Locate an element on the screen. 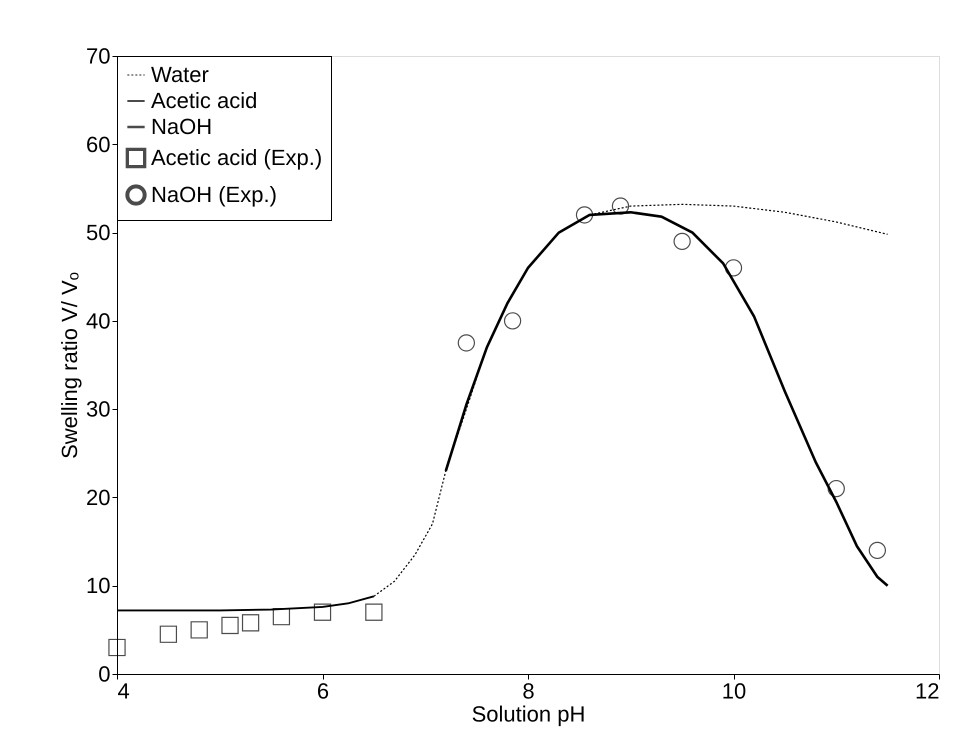 Image resolution: width=964 pixels, height=741 pixels. y-tick-label: 20 is located at coordinates (98, 497).